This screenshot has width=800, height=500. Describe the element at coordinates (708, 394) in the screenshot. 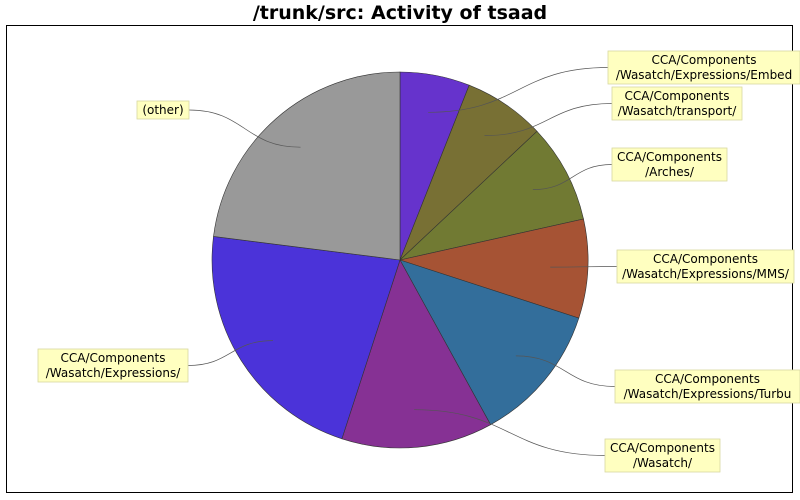

I see `slice-label: /Wasatch/Expressions/Turbu` at that location.